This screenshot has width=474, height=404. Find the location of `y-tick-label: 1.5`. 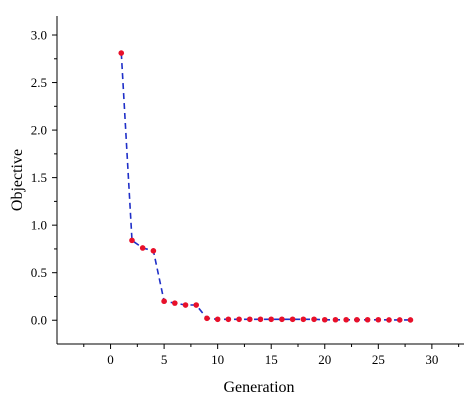

y-tick-label: 1.5 is located at coordinates (39, 177).